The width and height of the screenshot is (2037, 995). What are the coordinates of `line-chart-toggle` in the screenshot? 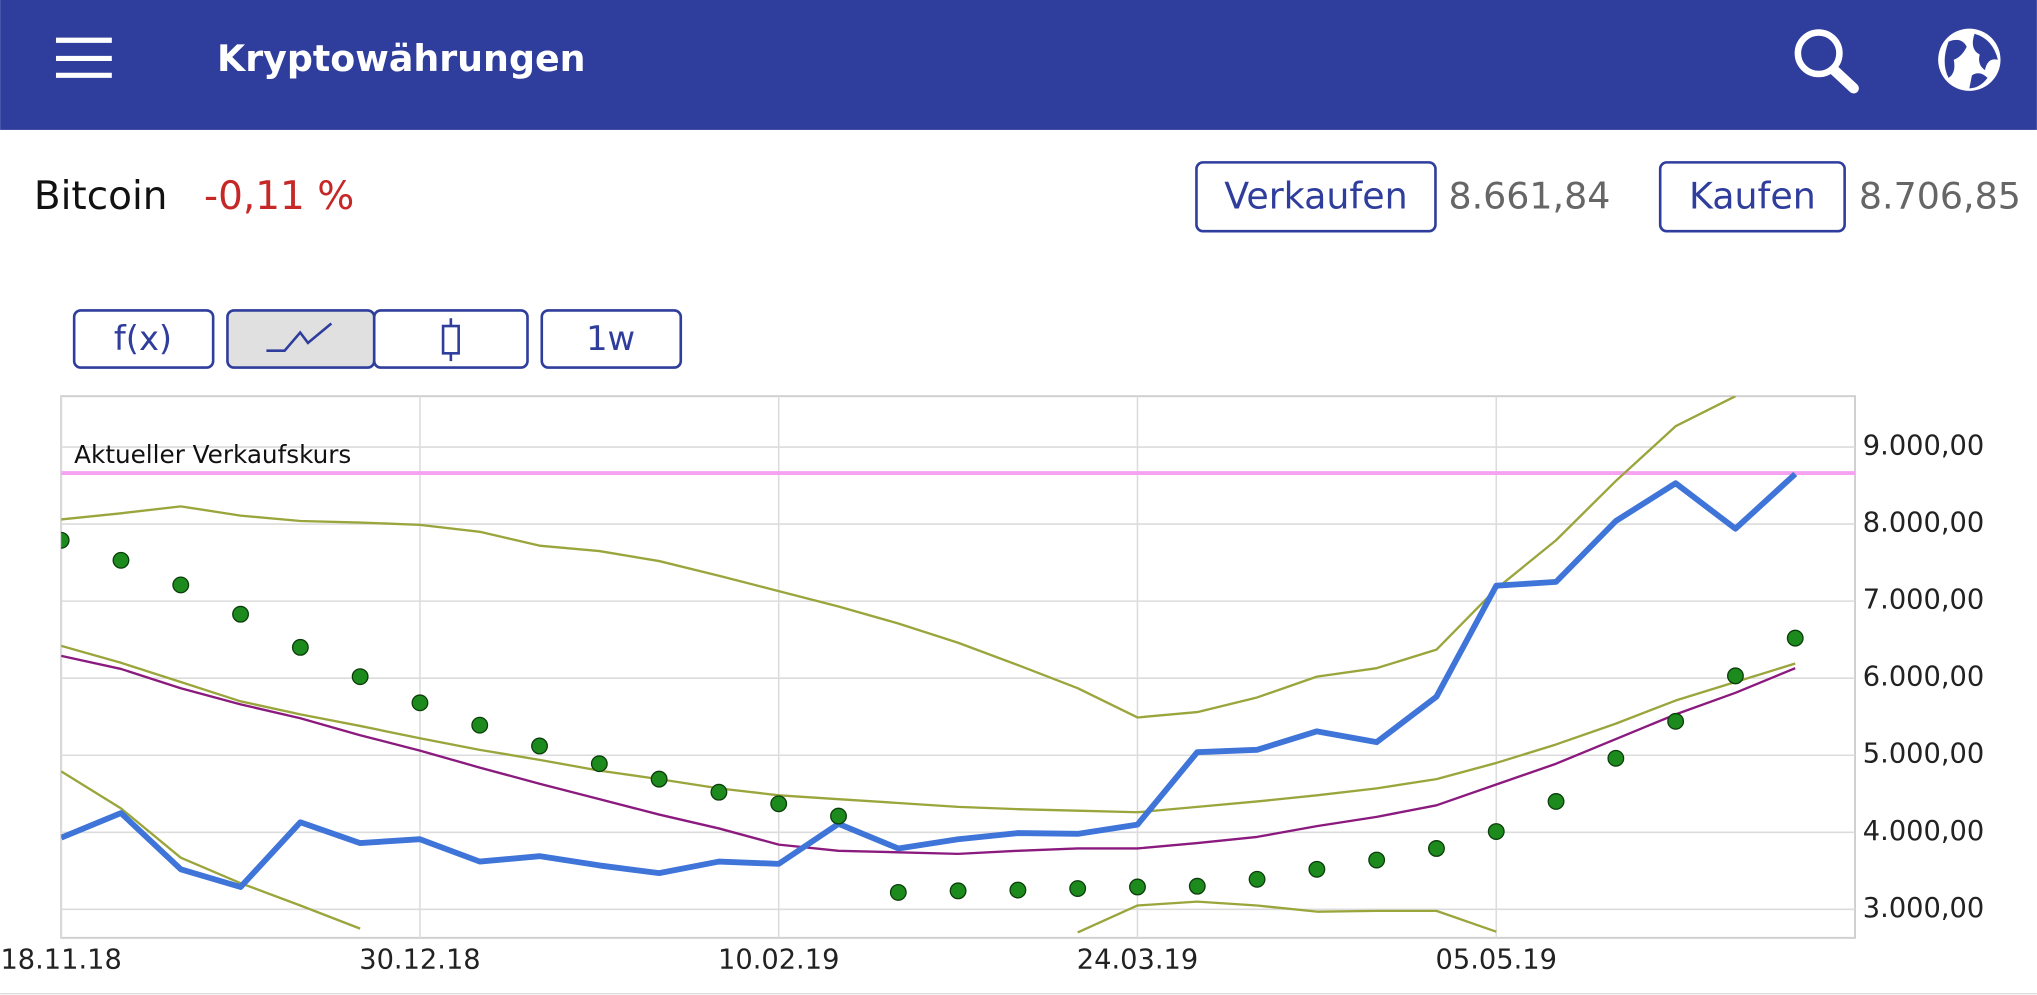 It's located at (301, 339).